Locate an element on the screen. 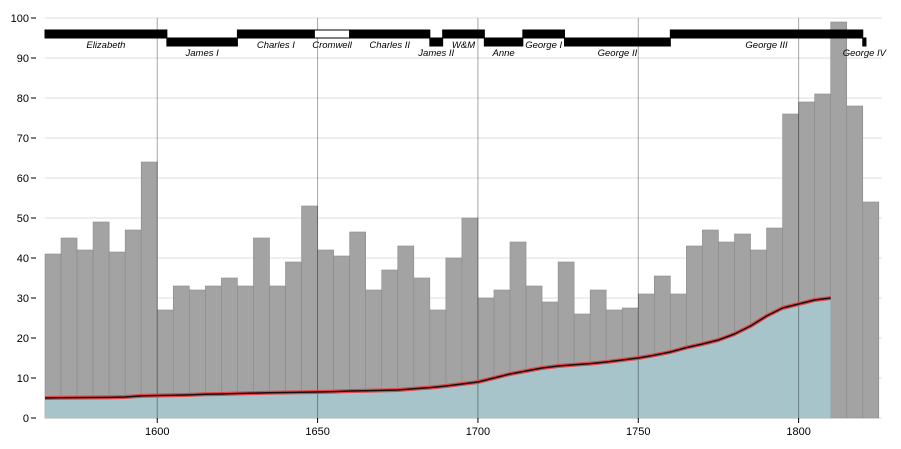 This screenshot has width=901, height=449. x-tick-label: 1650 is located at coordinates (317, 432).